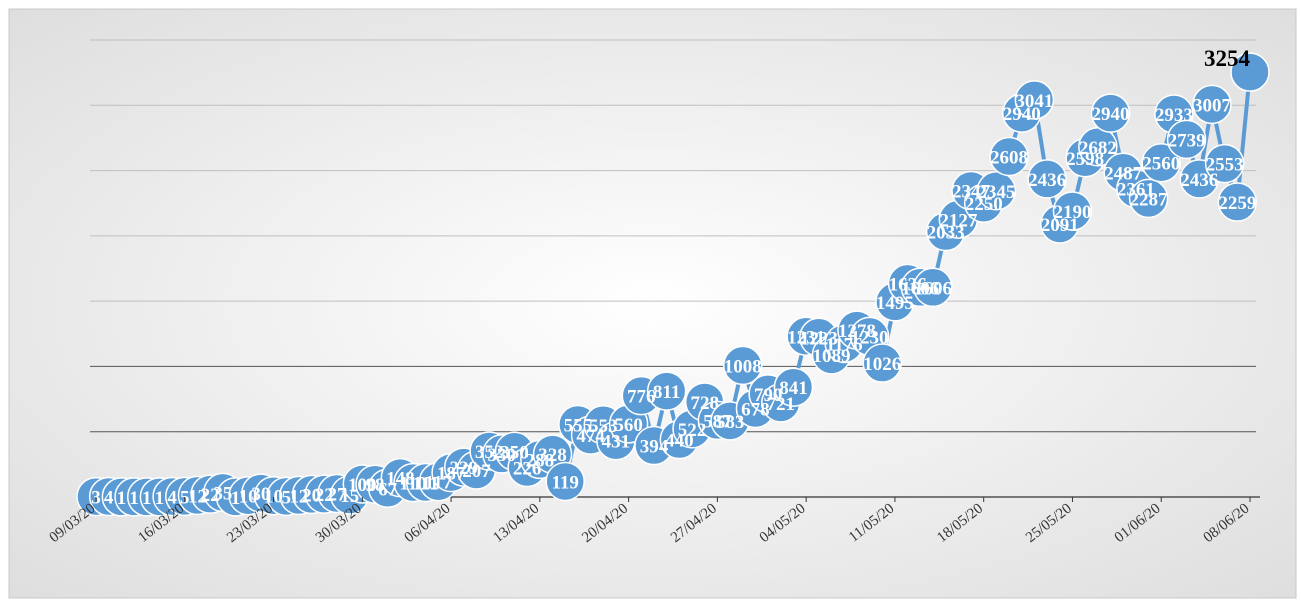 The image size is (1301, 606). Describe the element at coordinates (806, 337) in the screenshot. I see `data-label: 1231` at that location.